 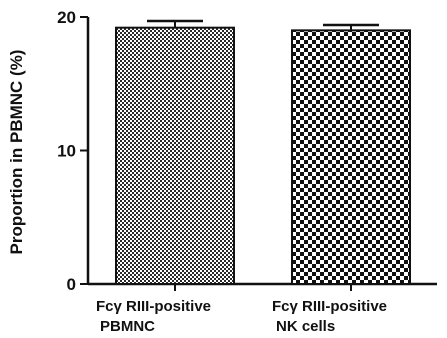 What do you see at coordinates (305, 326) in the screenshot?
I see `x-category-label: NK cells` at bounding box center [305, 326].